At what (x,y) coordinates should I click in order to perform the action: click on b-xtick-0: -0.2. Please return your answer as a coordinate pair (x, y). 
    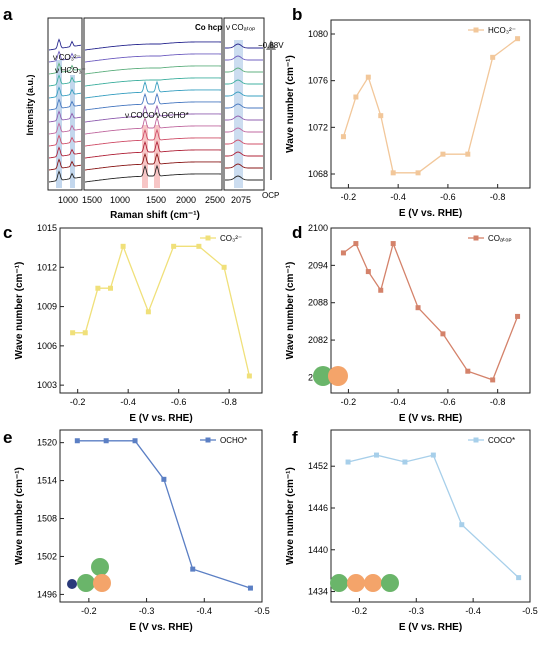
    Looking at the image, I should click on (349, 197).